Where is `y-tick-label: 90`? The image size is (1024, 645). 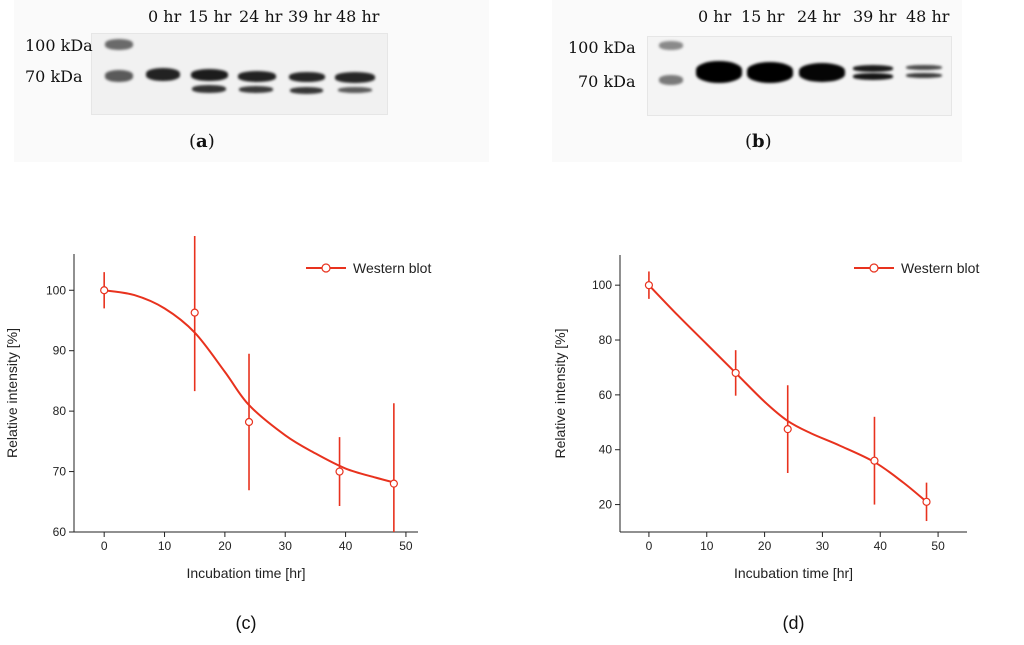 y-tick-label: 90 is located at coordinates (60, 351).